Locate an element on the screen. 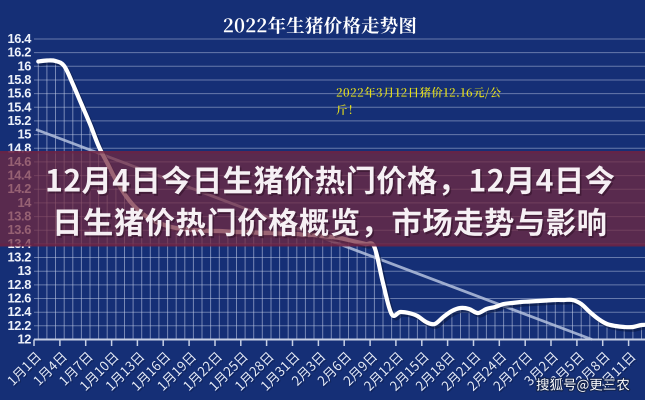  svg-text: 16.4 is located at coordinates (19, 38).